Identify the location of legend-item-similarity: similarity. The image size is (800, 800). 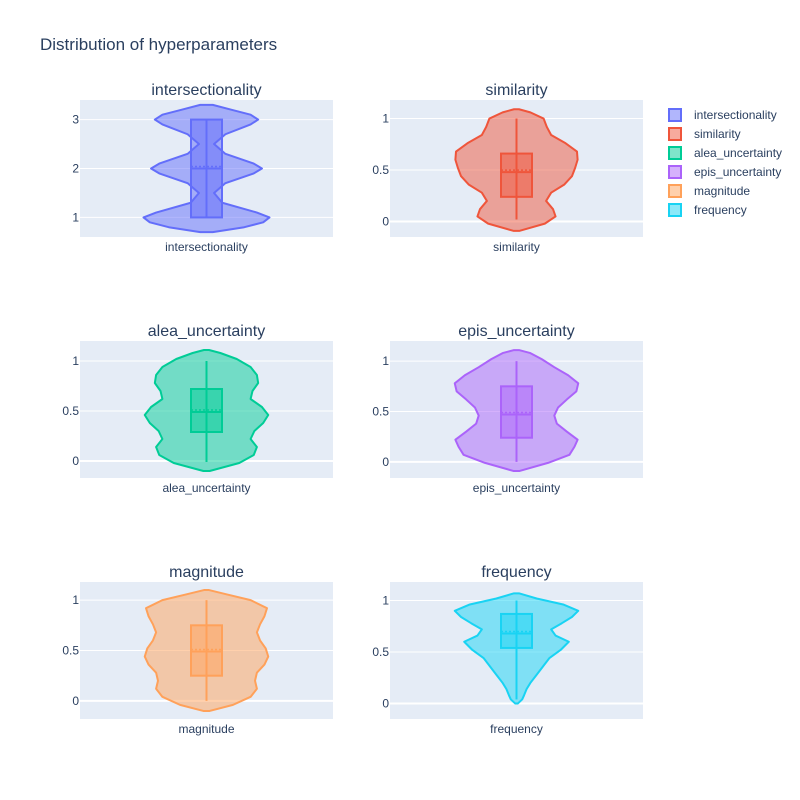
(704, 134).